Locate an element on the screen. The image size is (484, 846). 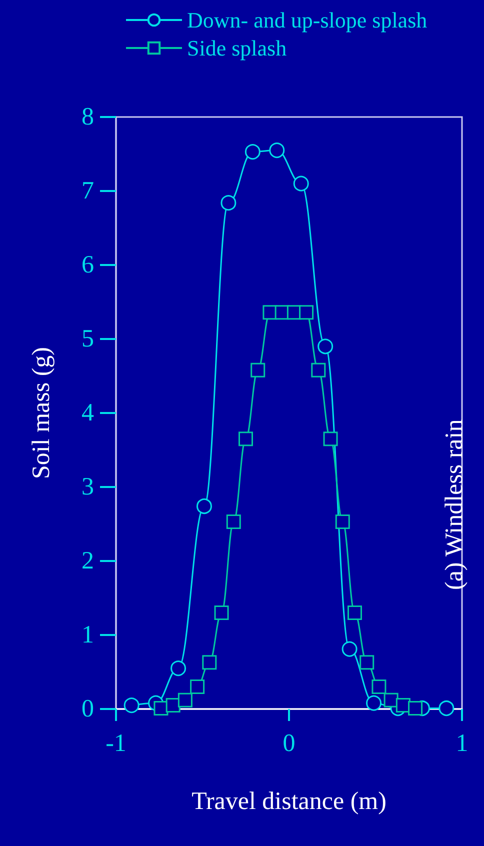
x-tick-label: 1 is located at coordinates (462, 743).